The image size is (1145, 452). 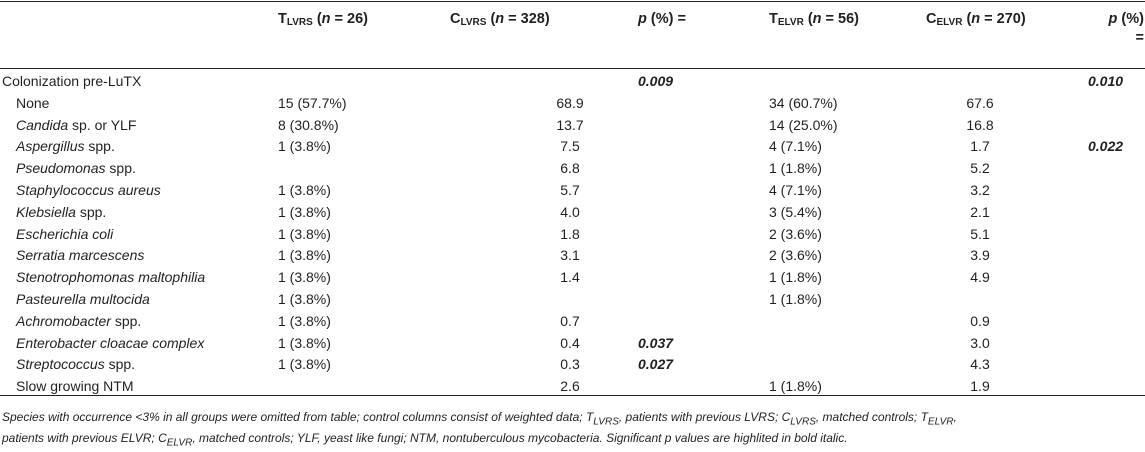 What do you see at coordinates (803, 124) in the screenshot?
I see `t-elvr-cell: 14 (25.0%)` at bounding box center [803, 124].